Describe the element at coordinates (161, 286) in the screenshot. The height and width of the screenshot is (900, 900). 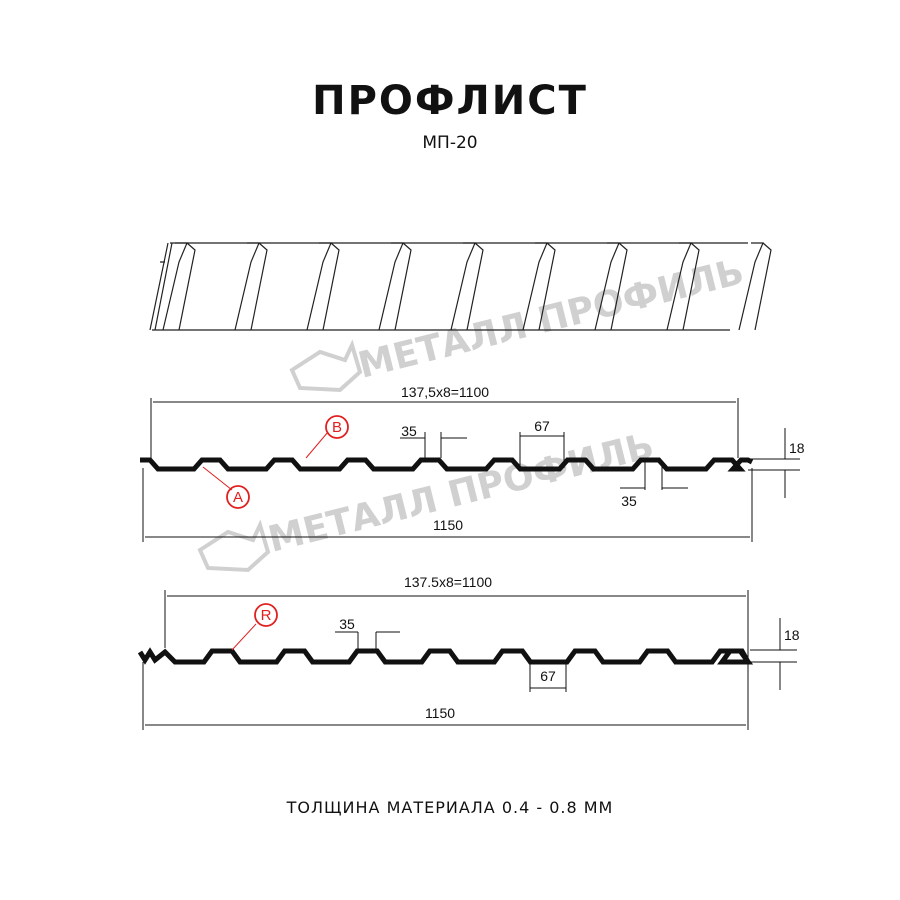
I see `sheet-side` at that location.